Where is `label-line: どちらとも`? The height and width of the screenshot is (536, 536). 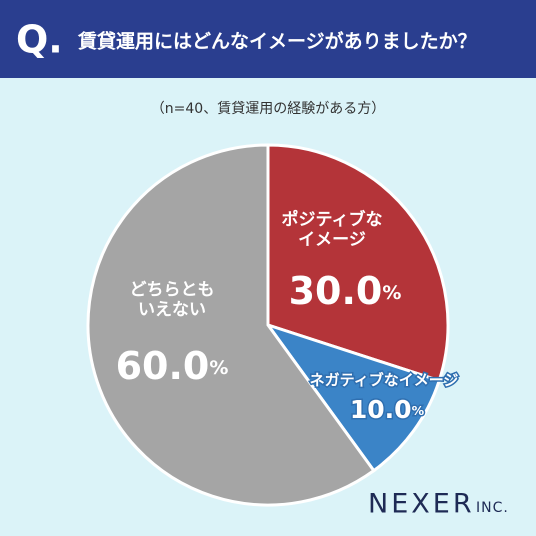 label-line: どちらとも is located at coordinates (172, 290).